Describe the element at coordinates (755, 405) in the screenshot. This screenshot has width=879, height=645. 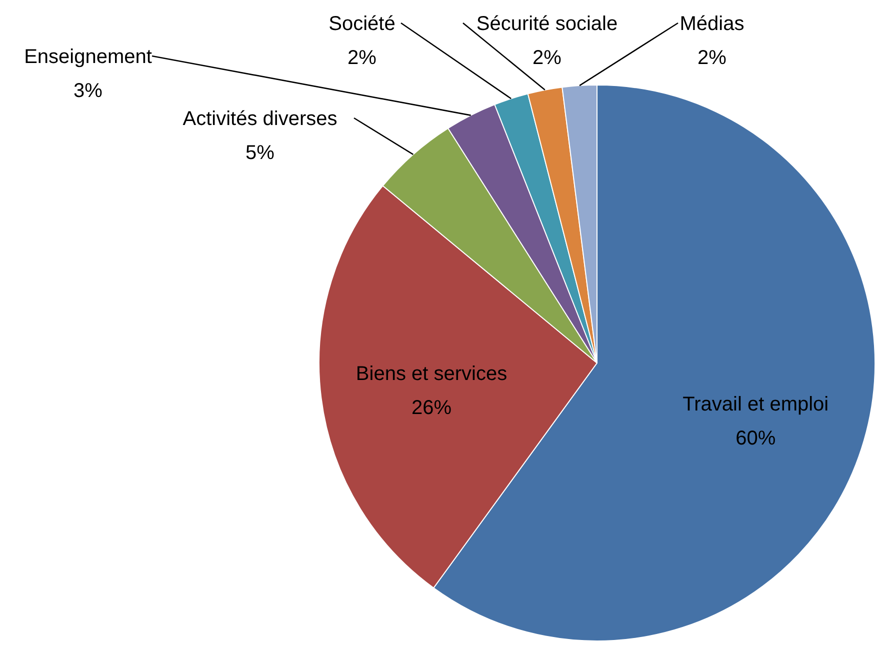
I see `slice-label: Travail et emploi` at that location.